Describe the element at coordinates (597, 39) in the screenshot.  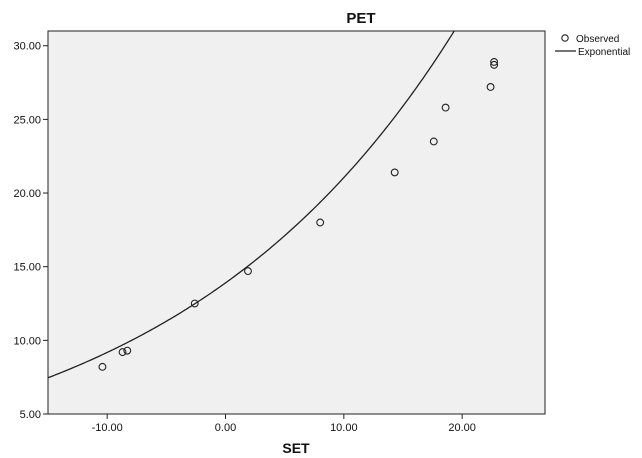
I see `legend-observed-label: Observed` at that location.